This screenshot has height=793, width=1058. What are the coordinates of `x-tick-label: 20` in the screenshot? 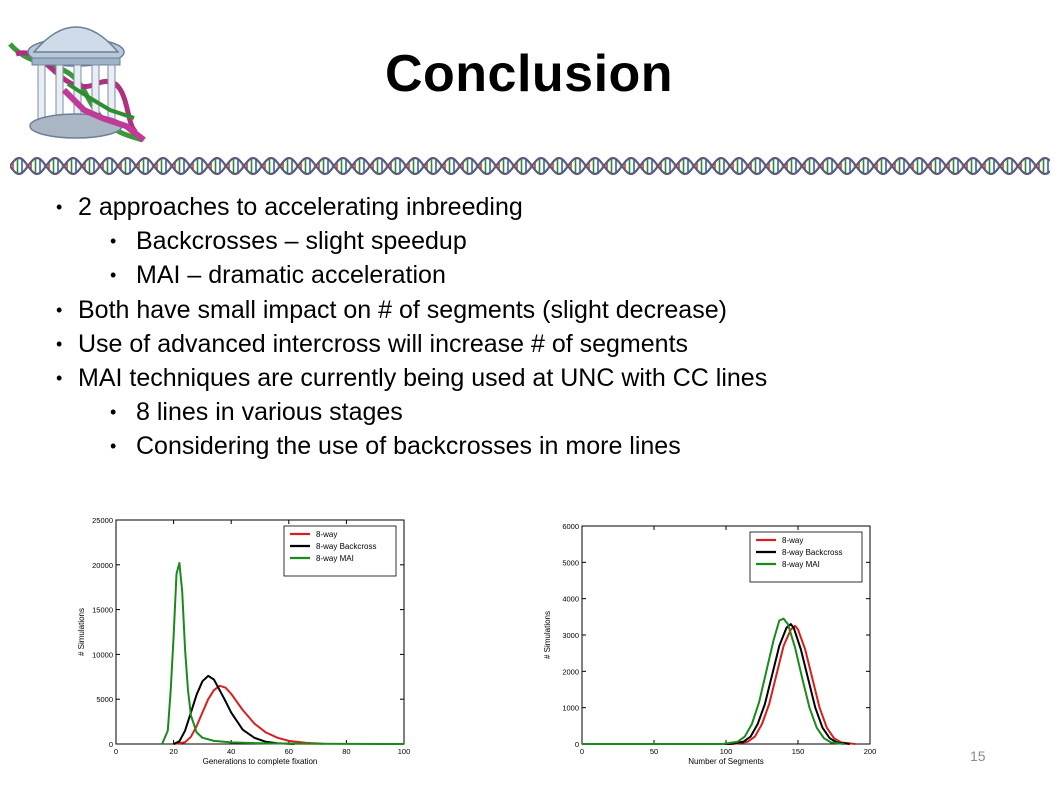 It's located at (173, 751).